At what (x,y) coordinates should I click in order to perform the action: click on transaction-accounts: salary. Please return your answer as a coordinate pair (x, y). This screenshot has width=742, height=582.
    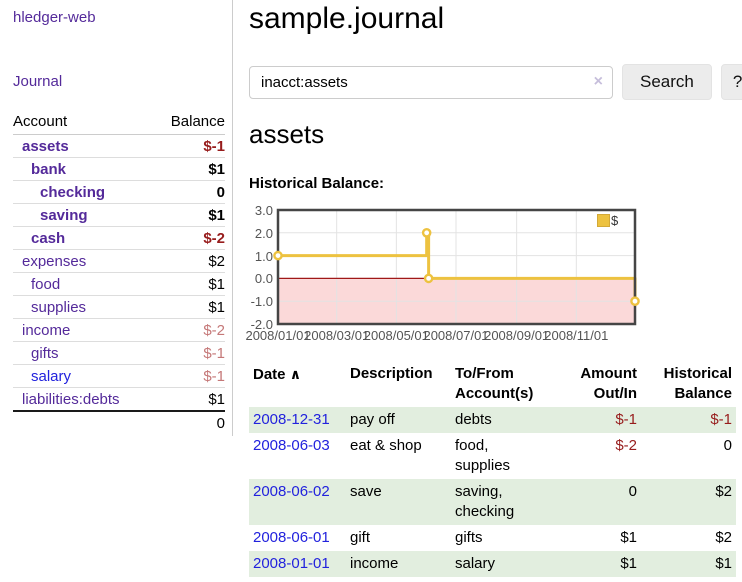
    Looking at the image, I should click on (475, 563).